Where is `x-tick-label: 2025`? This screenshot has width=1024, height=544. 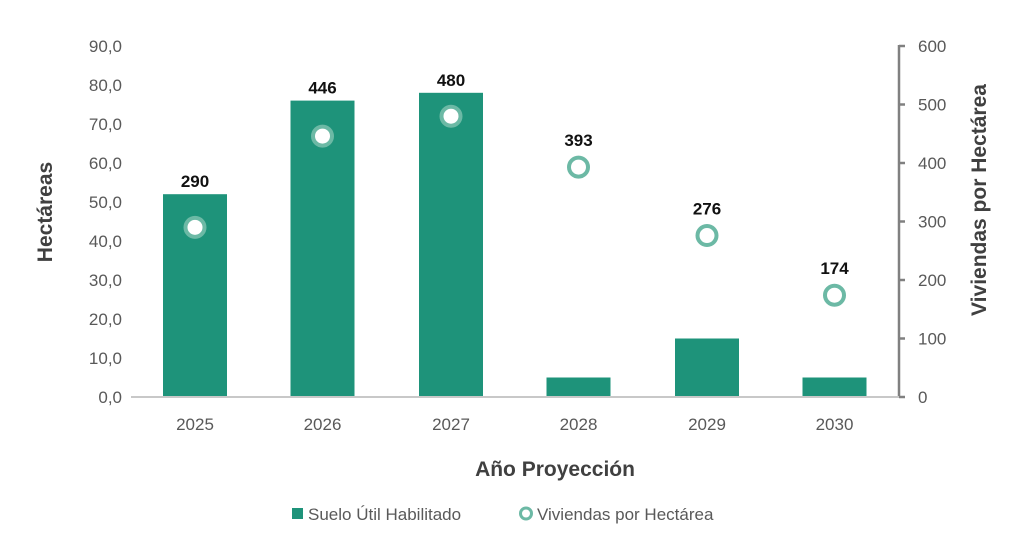 x-tick-label: 2025 is located at coordinates (195, 424).